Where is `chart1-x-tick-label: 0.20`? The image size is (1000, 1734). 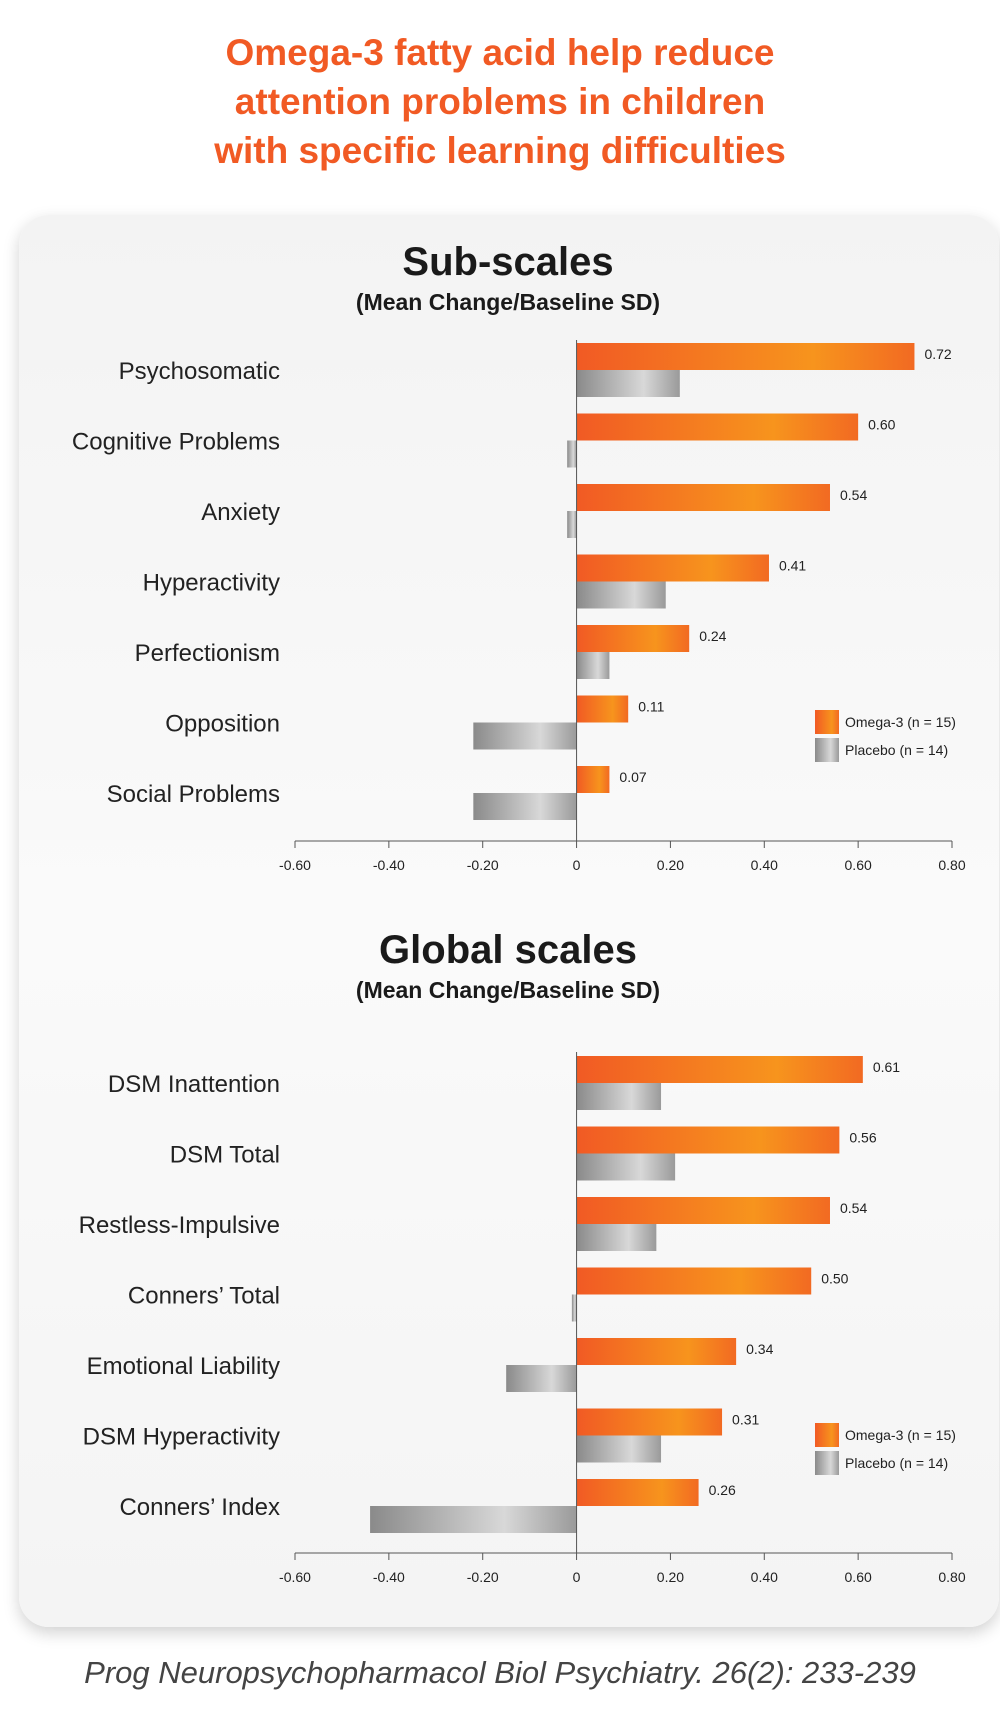
chart1-x-tick-label: 0.20 is located at coordinates (670, 865).